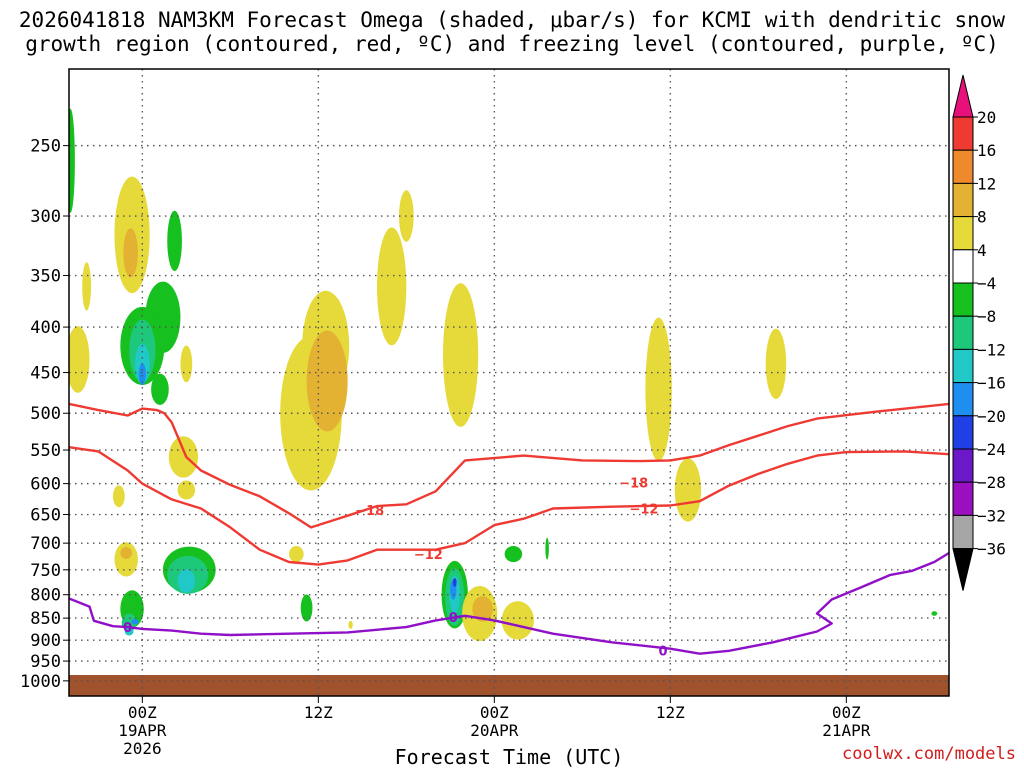  Describe the element at coordinates (45, 277) in the screenshot. I see `ytick-label-350: 350` at that location.